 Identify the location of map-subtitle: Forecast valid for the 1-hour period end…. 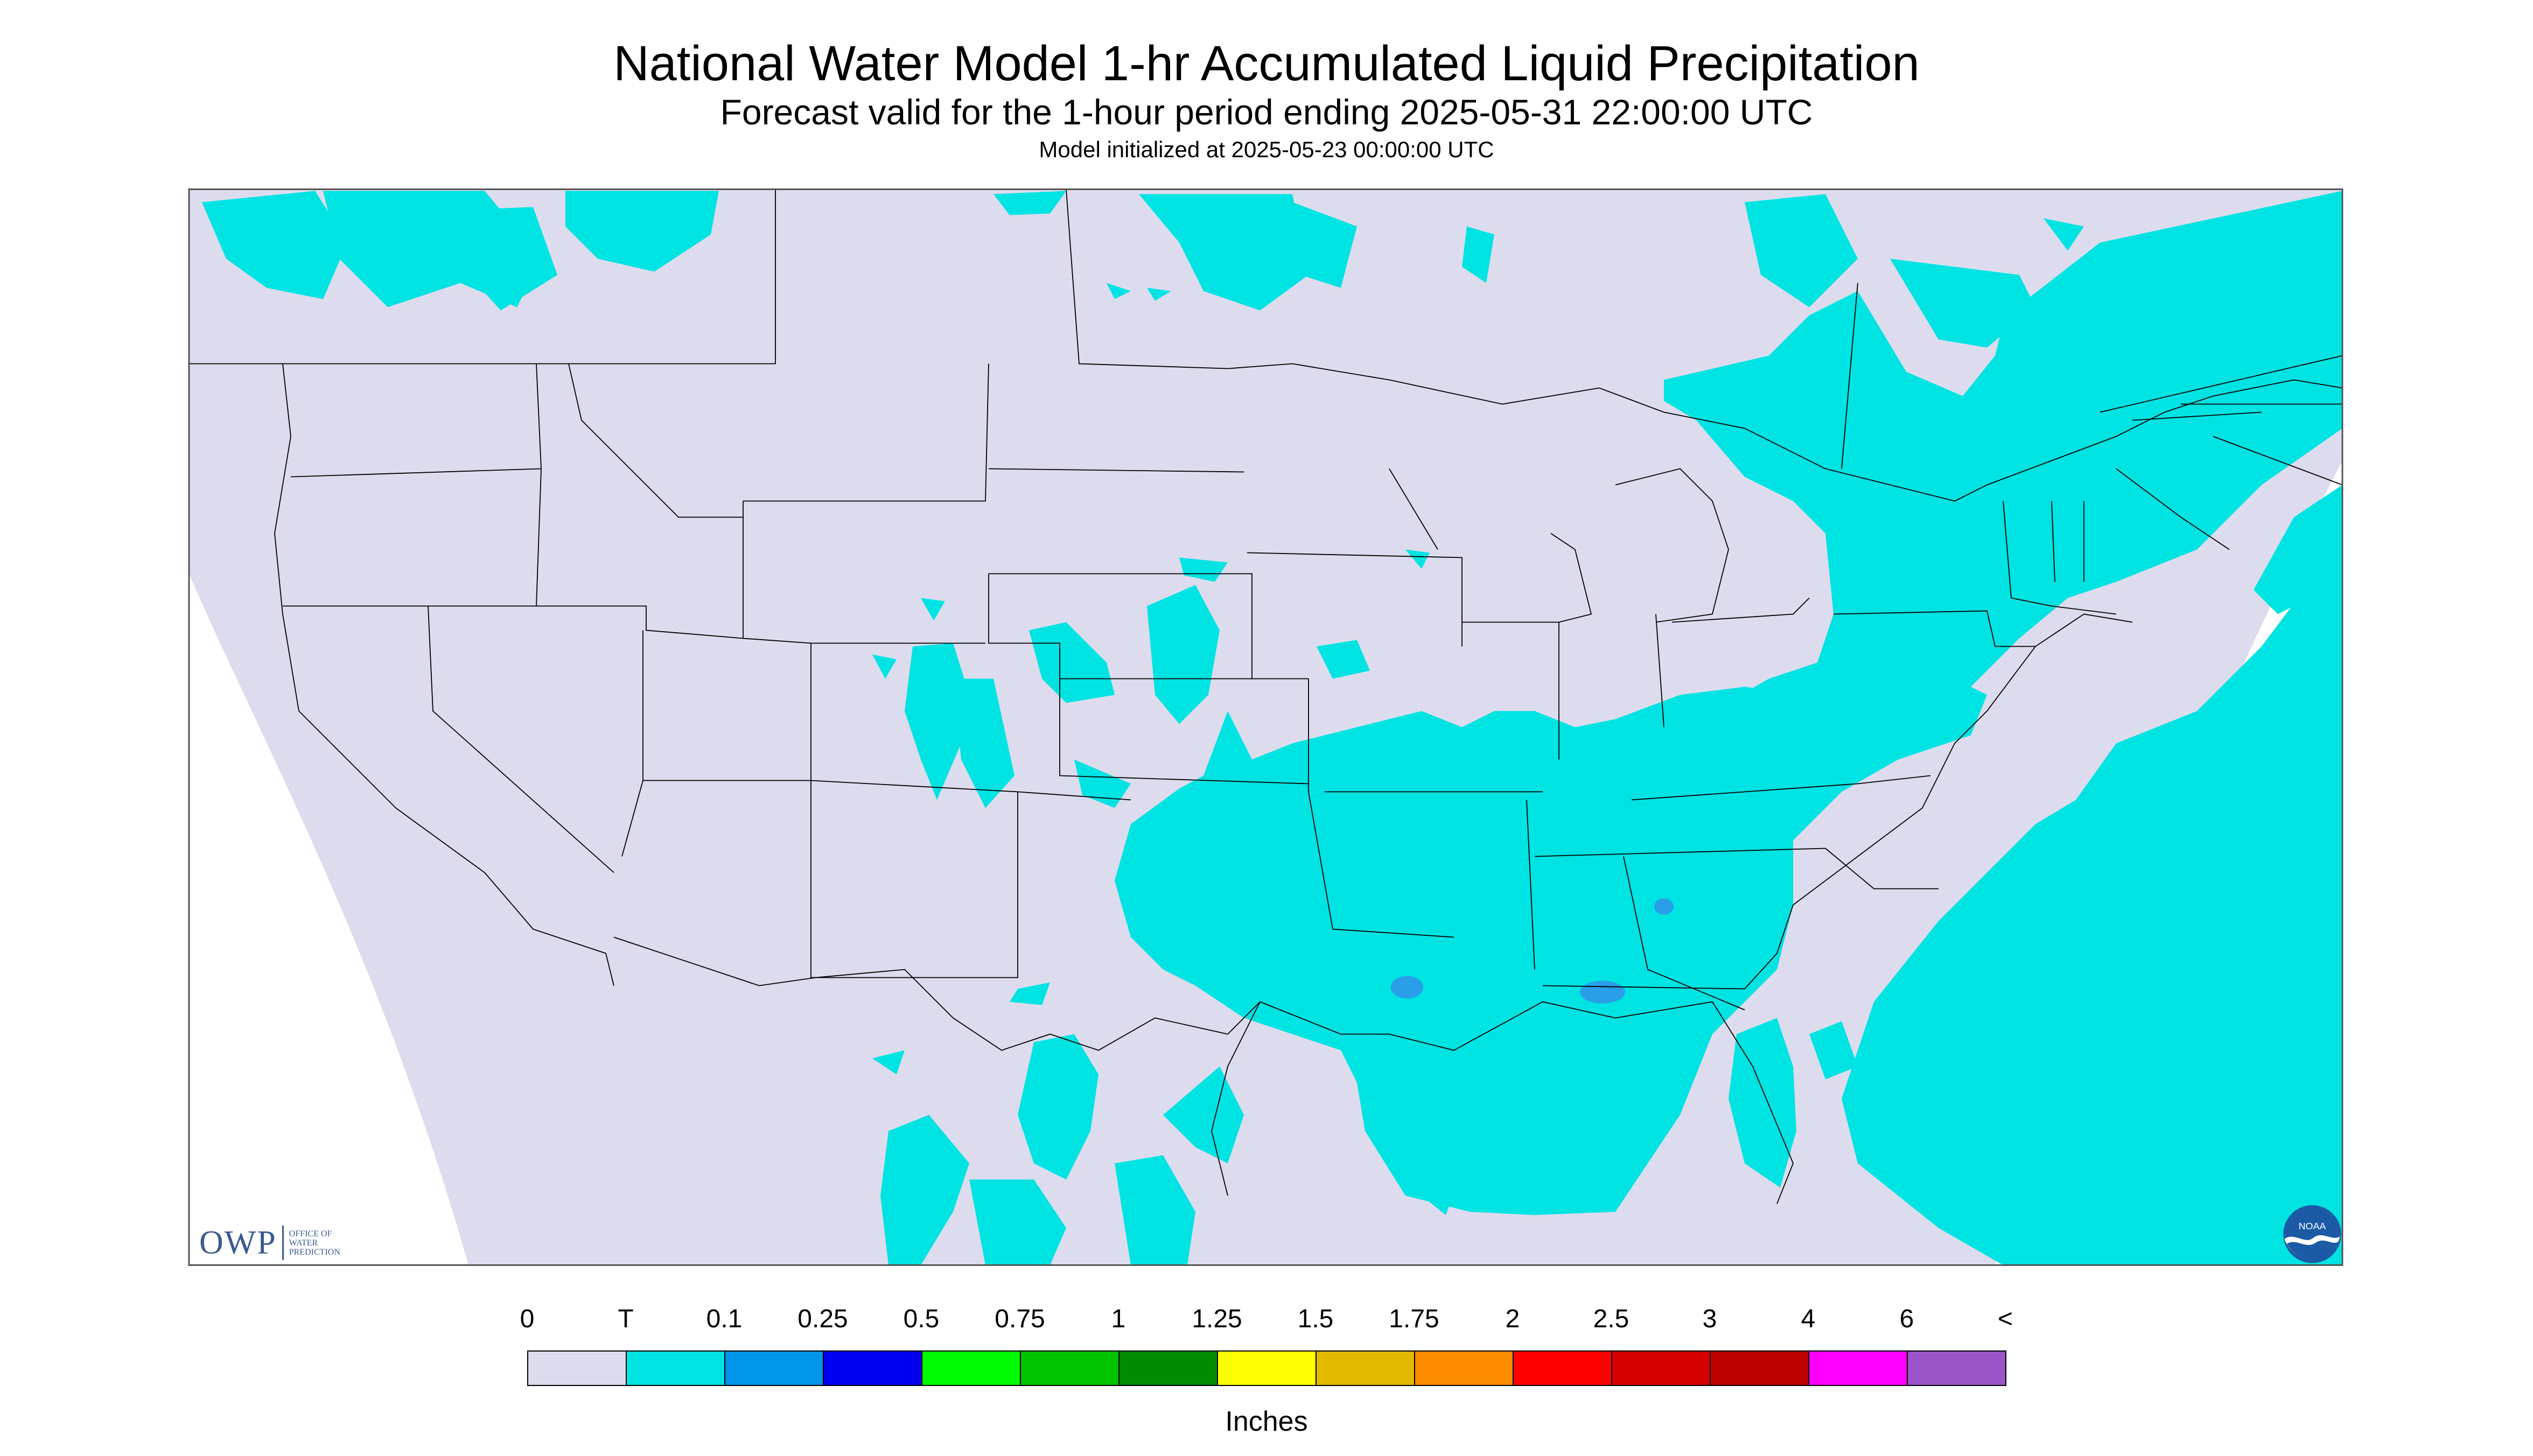
(1266, 112).